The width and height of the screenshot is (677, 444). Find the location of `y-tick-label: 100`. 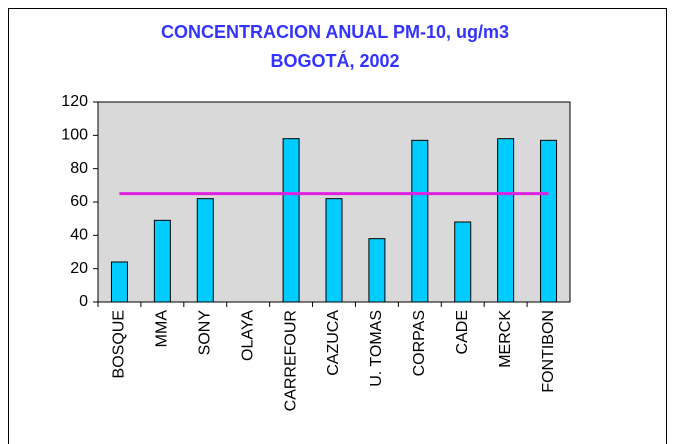

y-tick-label: 100 is located at coordinates (74, 135).